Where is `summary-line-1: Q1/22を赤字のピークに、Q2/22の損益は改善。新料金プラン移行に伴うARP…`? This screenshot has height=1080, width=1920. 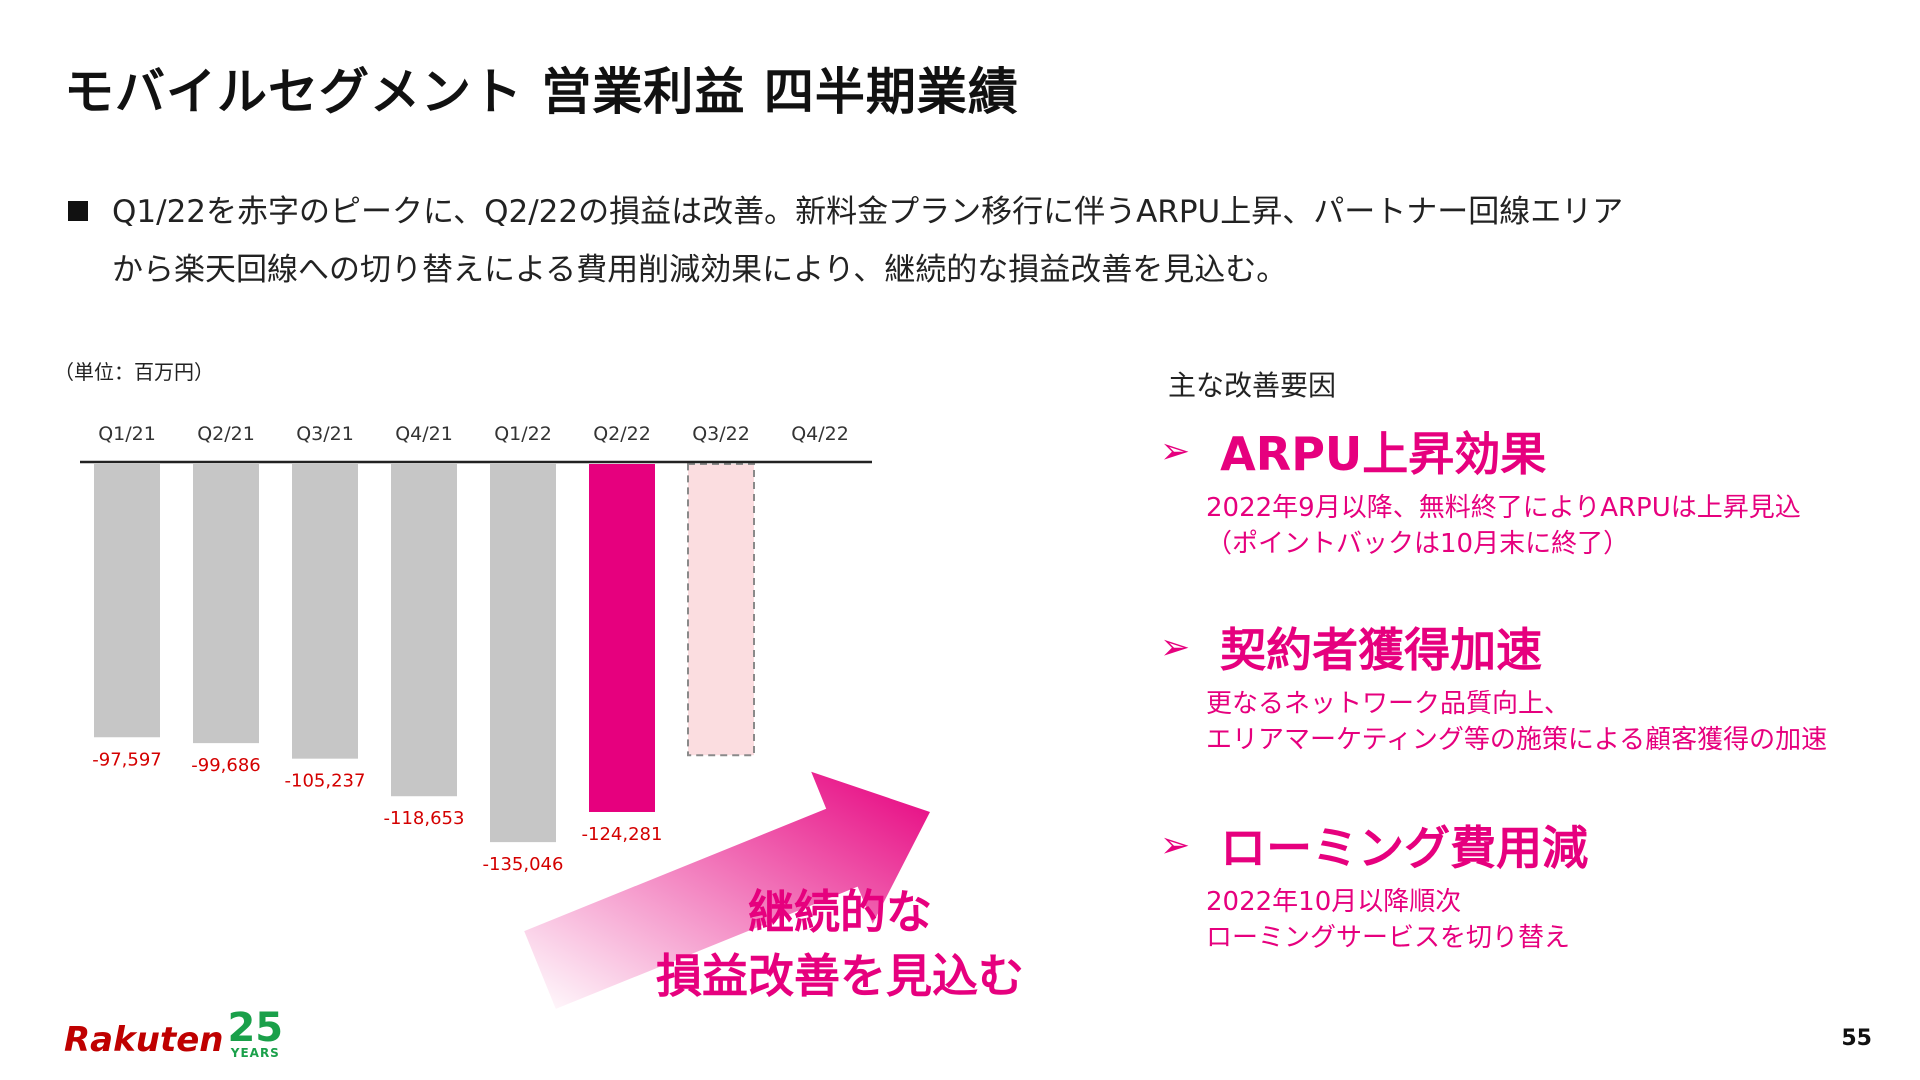 summary-line-1: Q1/22を赤字のピークに、Q2/22の損益は改善。新料金プラン移行に伴うARP… is located at coordinates (868, 212).